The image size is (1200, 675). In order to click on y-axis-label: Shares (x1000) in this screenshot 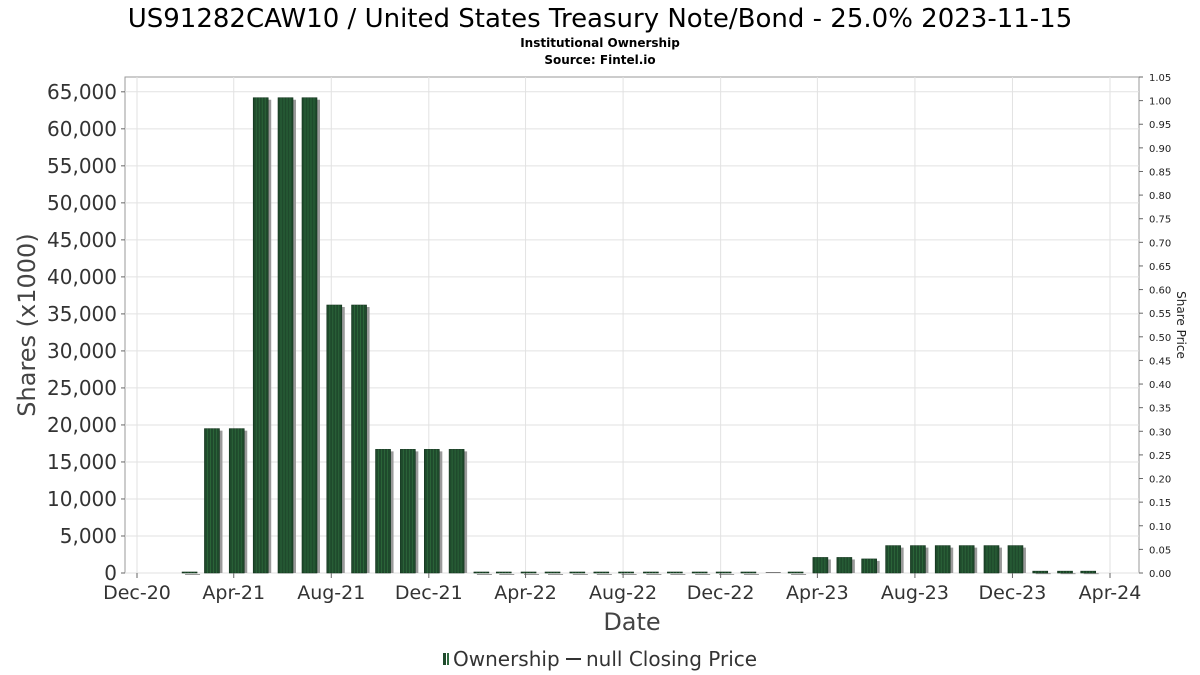, I will do `click(27, 324)`.